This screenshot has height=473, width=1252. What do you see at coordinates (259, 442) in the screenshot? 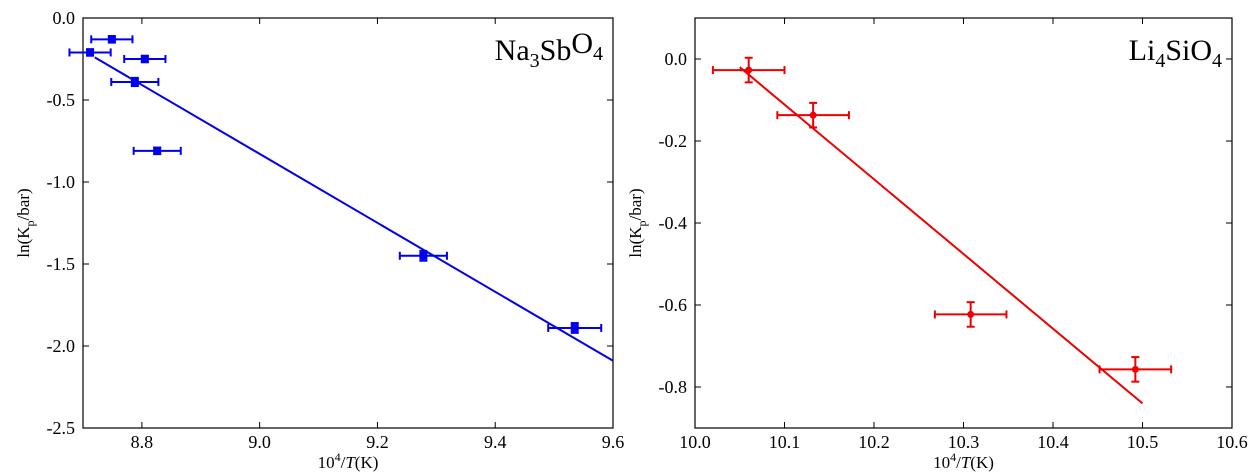
I see `x-tick-label: 9.0` at bounding box center [259, 442].